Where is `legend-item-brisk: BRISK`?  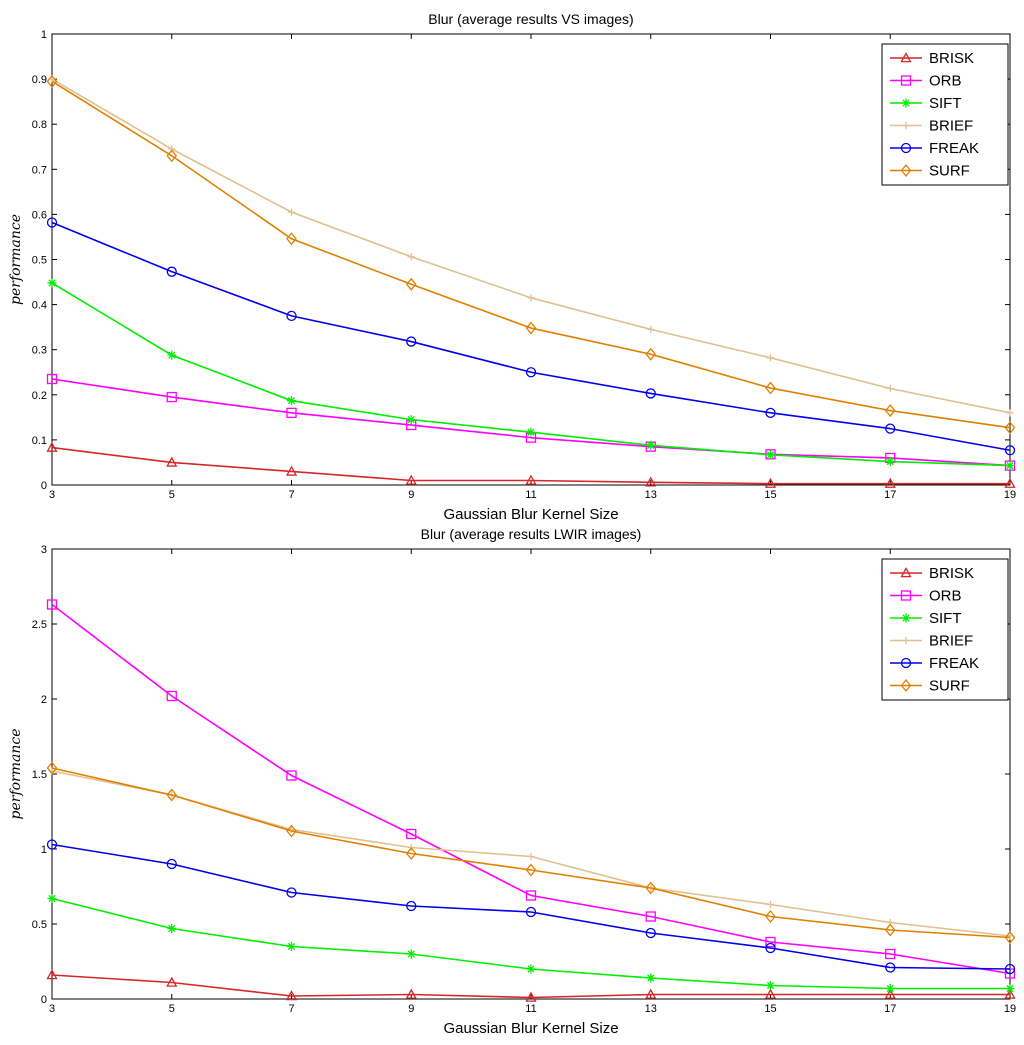 legend-item-brisk: BRISK is located at coordinates (932, 58).